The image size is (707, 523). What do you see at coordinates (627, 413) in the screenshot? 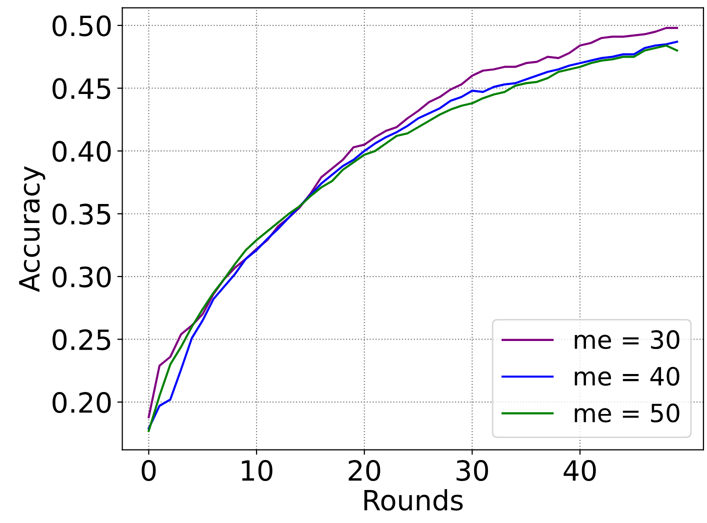
I see `legend-label: me = 50` at bounding box center [627, 413].